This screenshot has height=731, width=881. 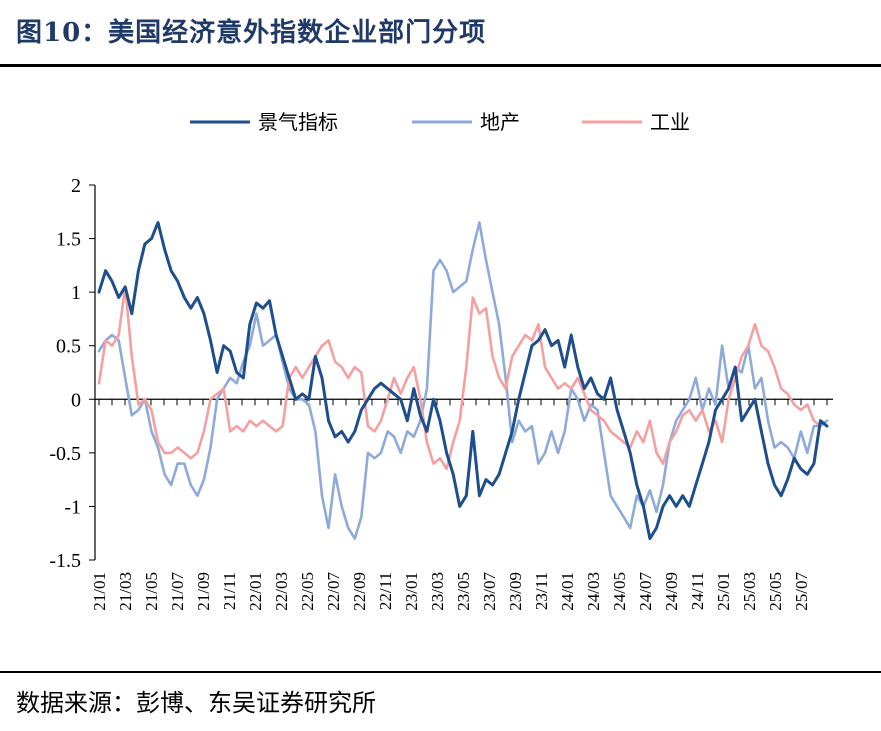 I want to click on x-tick-label: 22/09, so click(x=359, y=591).